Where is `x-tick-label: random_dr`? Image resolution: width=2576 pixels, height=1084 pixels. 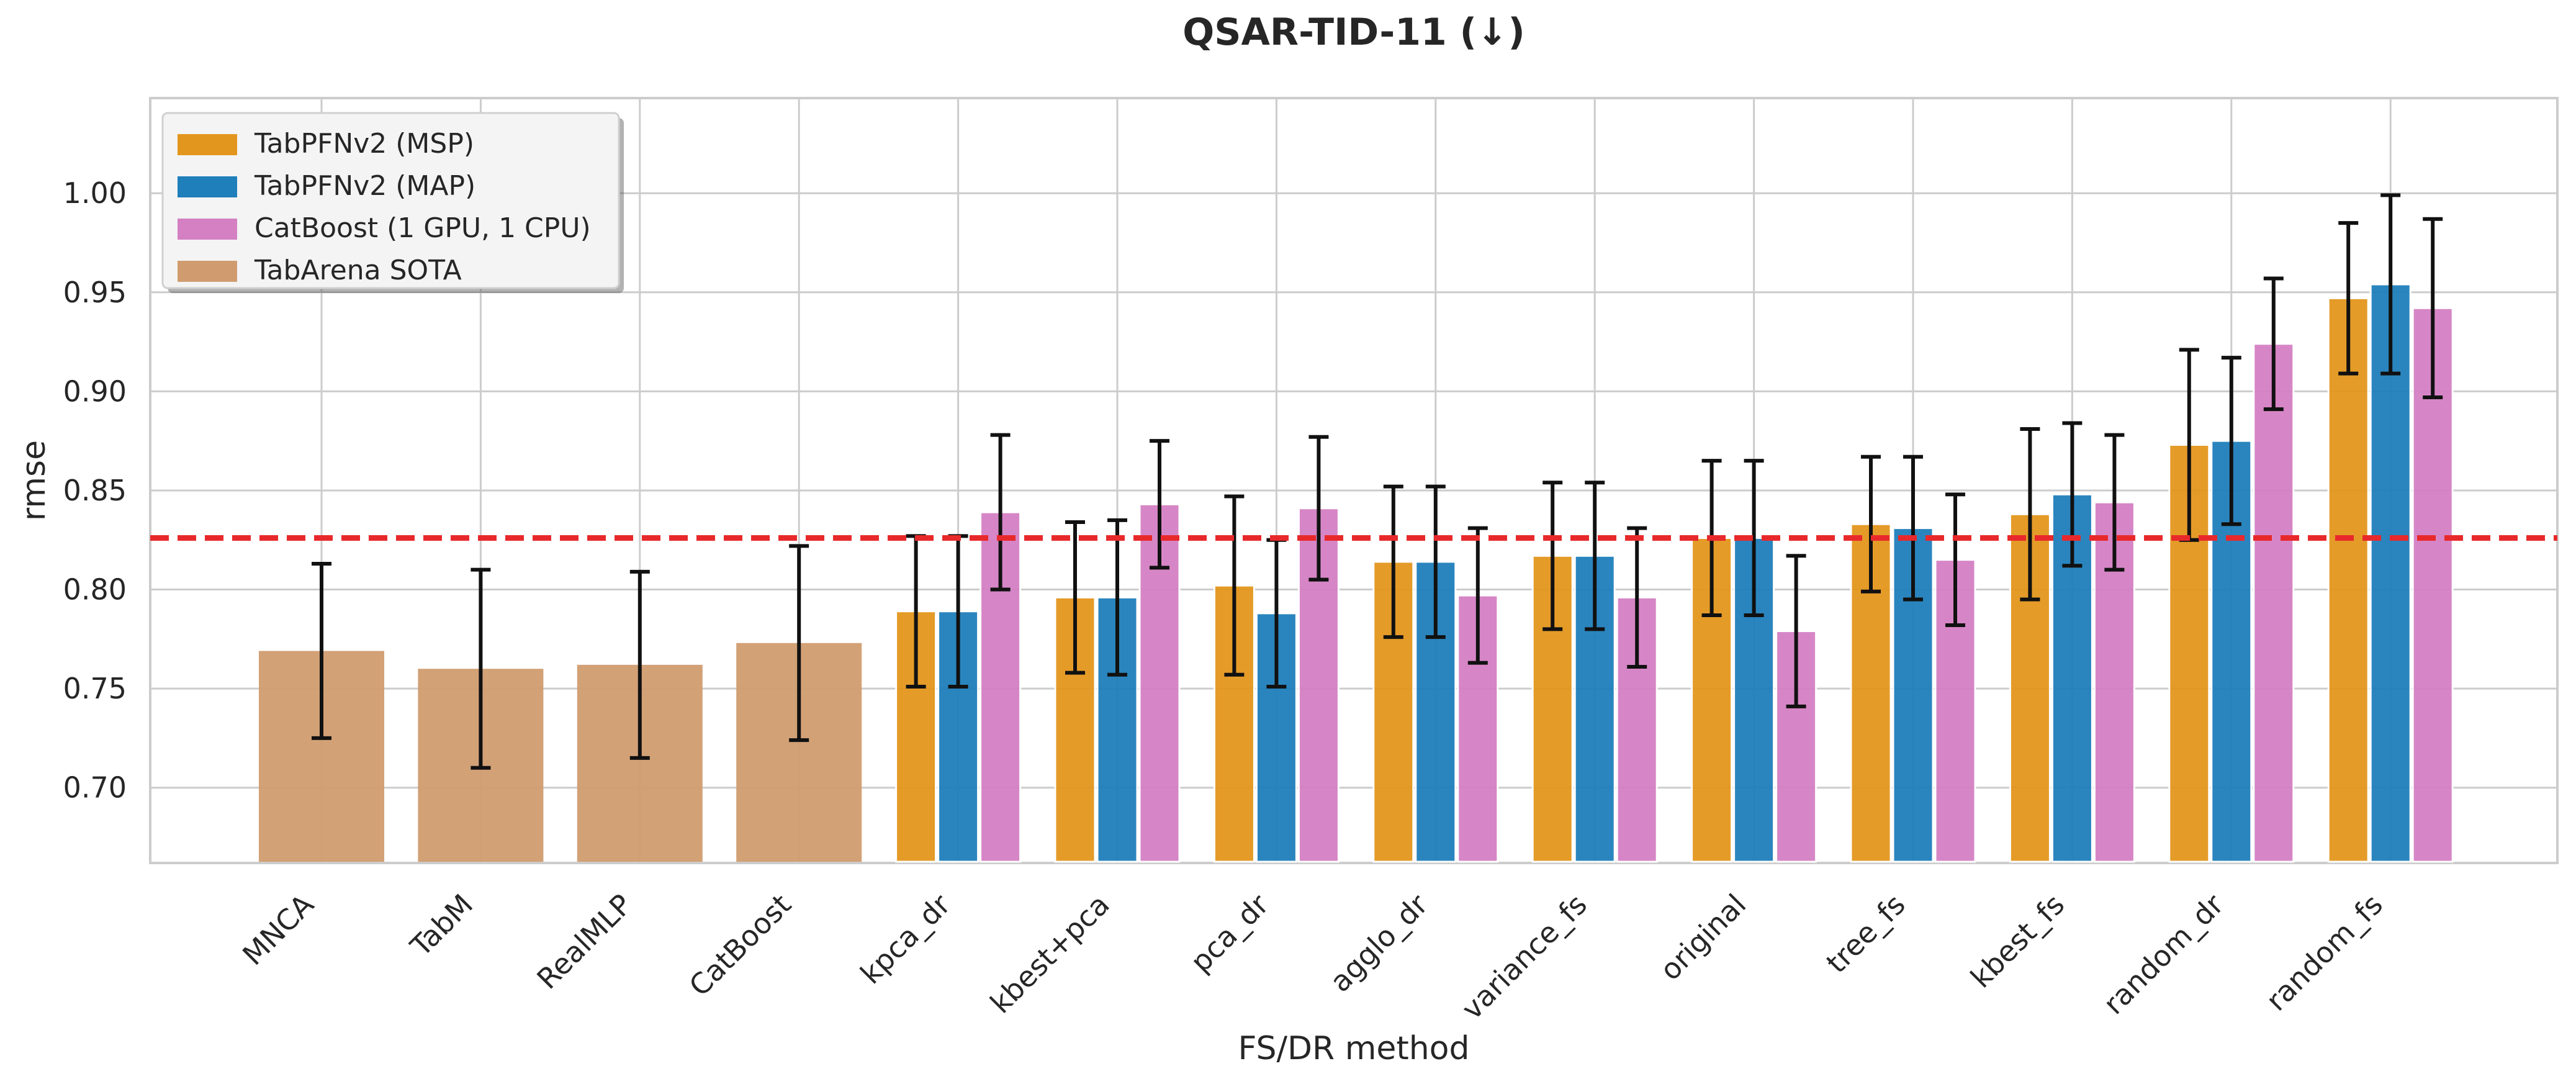 x-tick-label: random_dr is located at coordinates (2163, 955).